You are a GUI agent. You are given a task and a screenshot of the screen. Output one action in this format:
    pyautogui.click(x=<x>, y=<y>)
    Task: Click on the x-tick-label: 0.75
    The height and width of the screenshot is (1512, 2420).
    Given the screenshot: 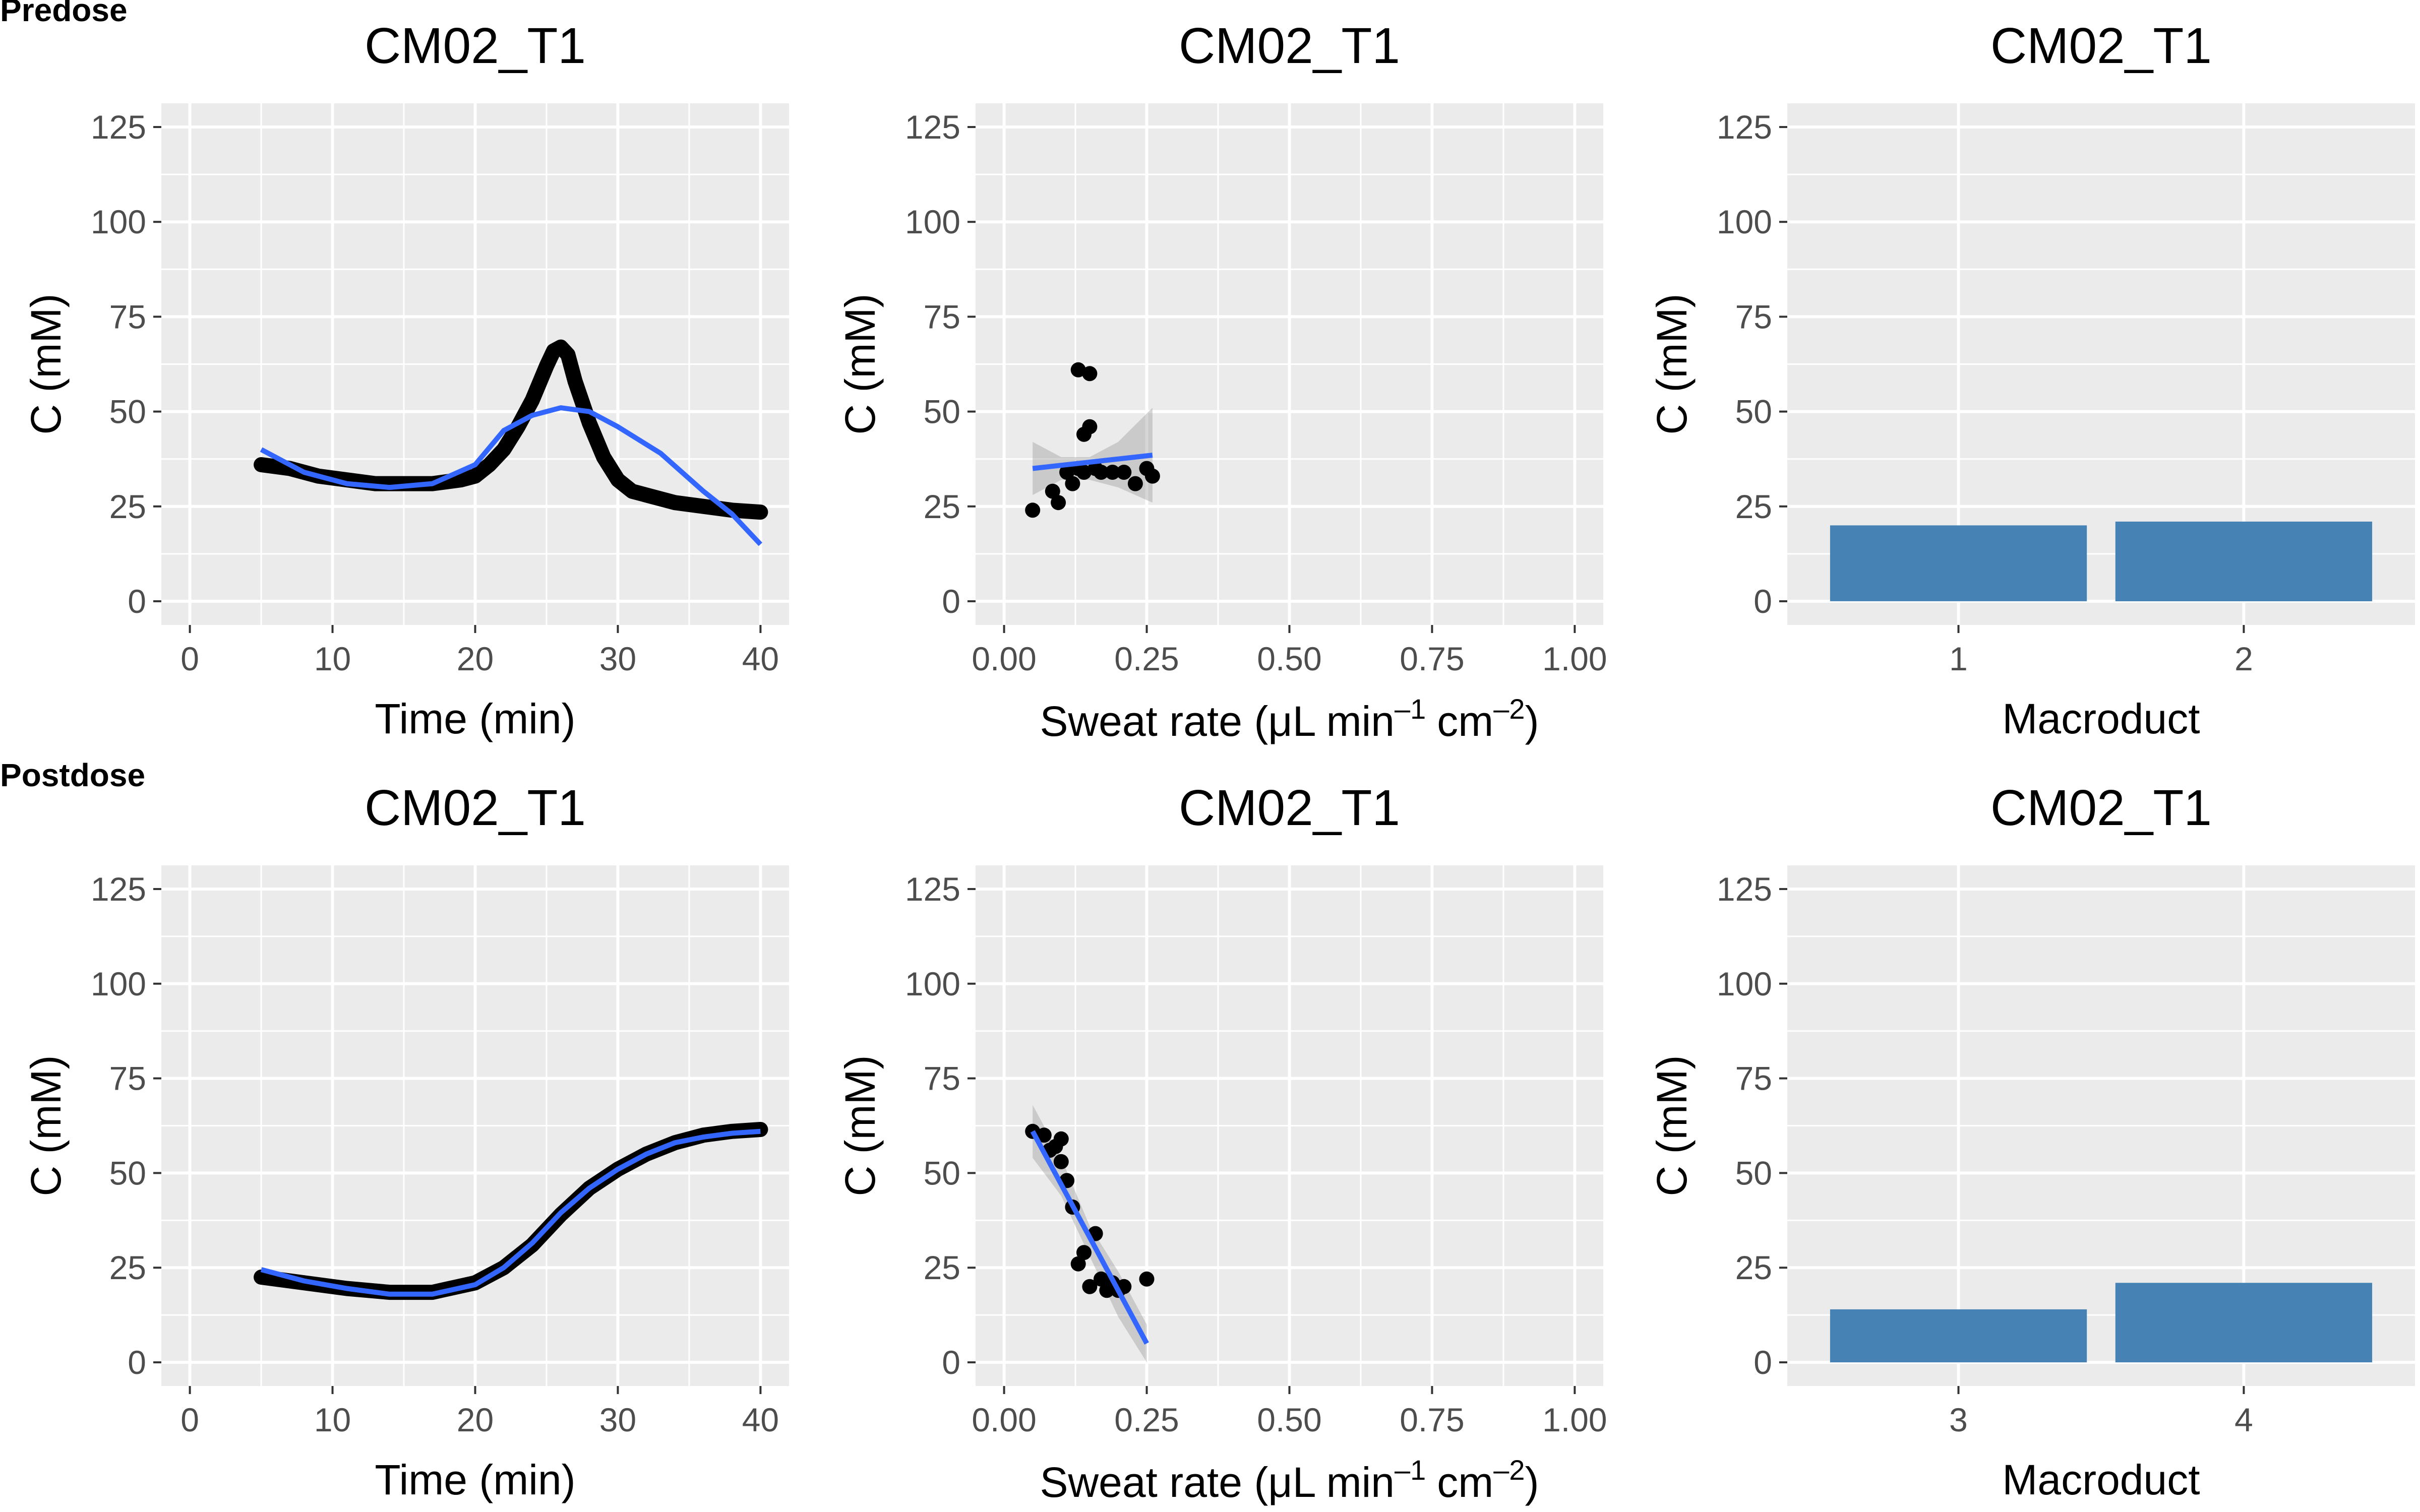 What is the action you would take?
    pyautogui.click(x=1432, y=1419)
    